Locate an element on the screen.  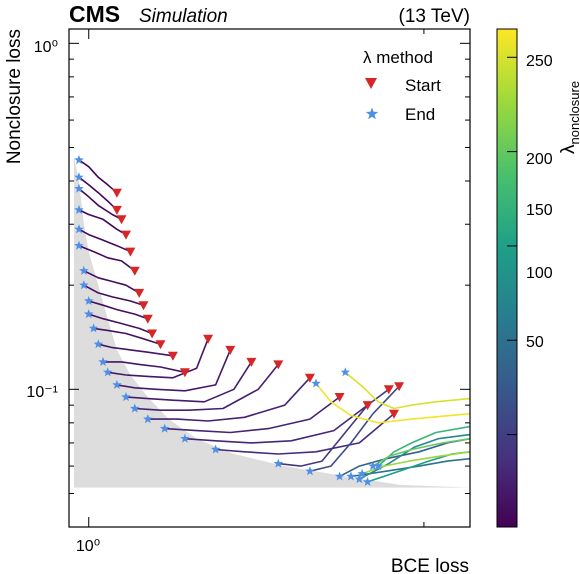
simulation-label: Simulation is located at coordinates (183, 16).